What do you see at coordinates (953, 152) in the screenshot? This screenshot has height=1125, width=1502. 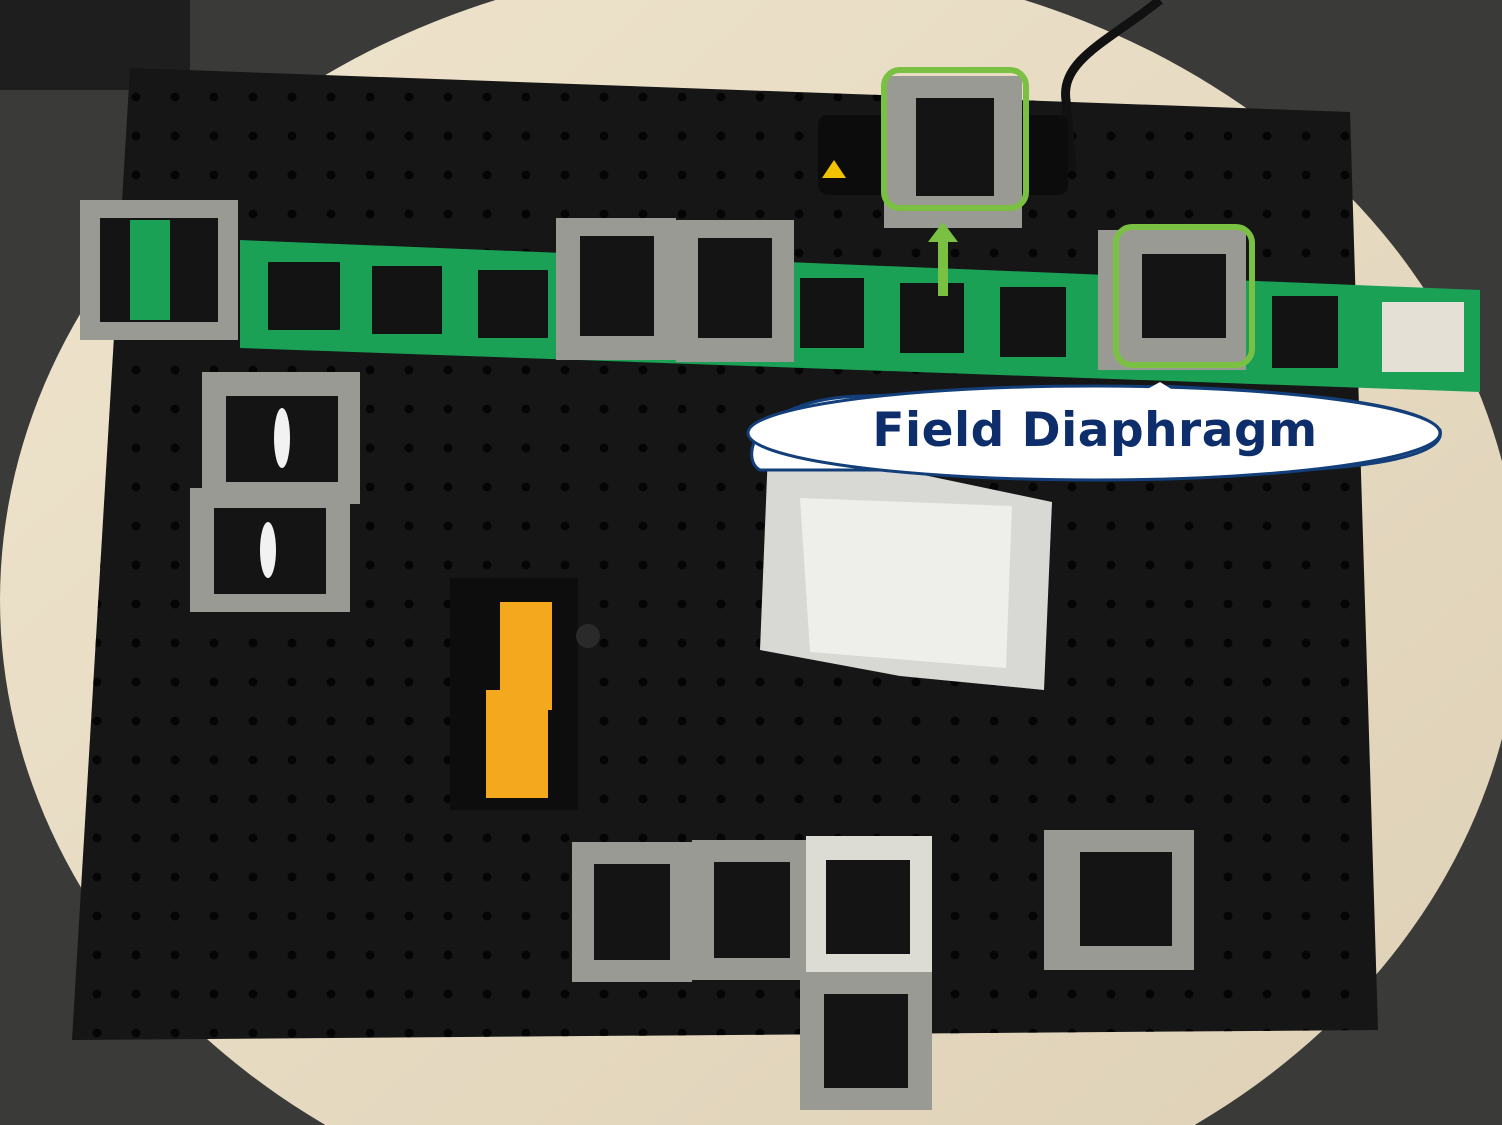 I see `camera-cube` at bounding box center [953, 152].